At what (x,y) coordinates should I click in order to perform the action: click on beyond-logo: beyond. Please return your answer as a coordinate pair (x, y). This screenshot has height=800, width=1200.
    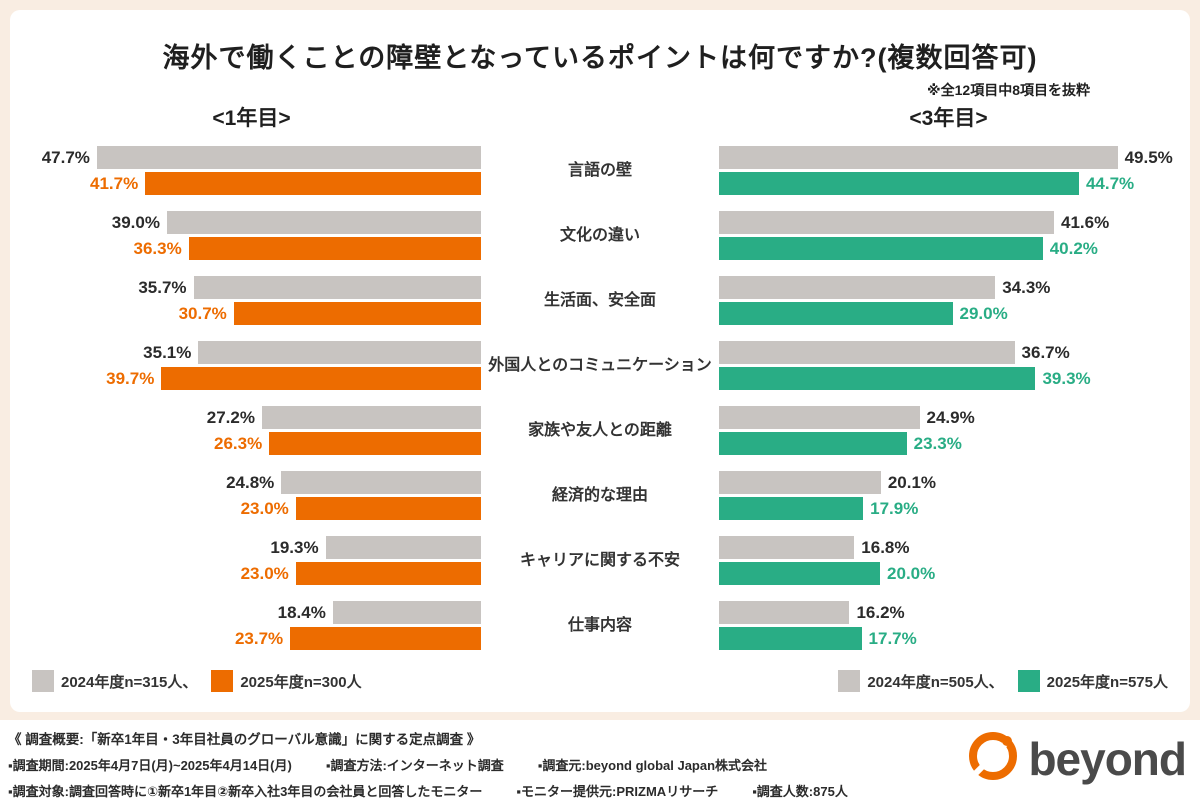
    Looking at the image, I should click on (1073, 758).